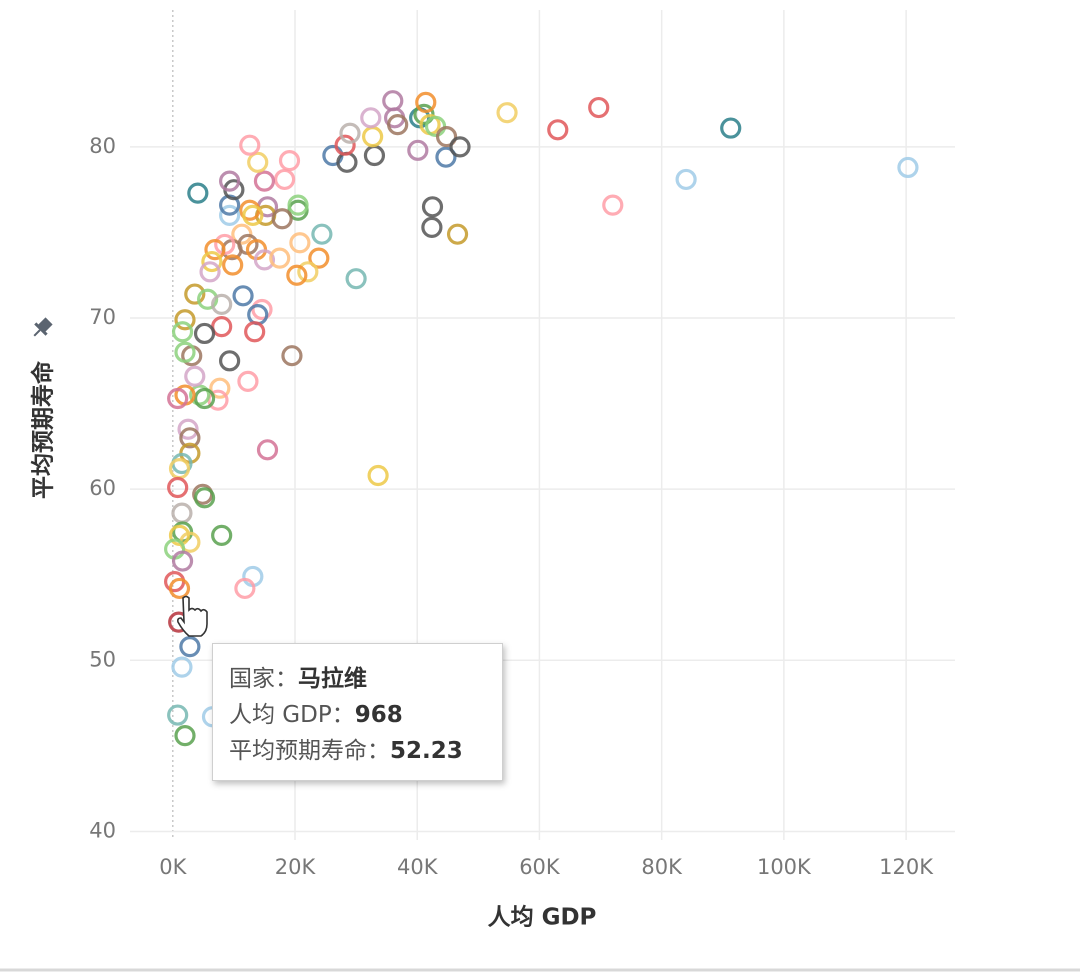 The image size is (1080, 976). What do you see at coordinates (173, 867) in the screenshot?
I see `x-tick-label: 0K` at bounding box center [173, 867].